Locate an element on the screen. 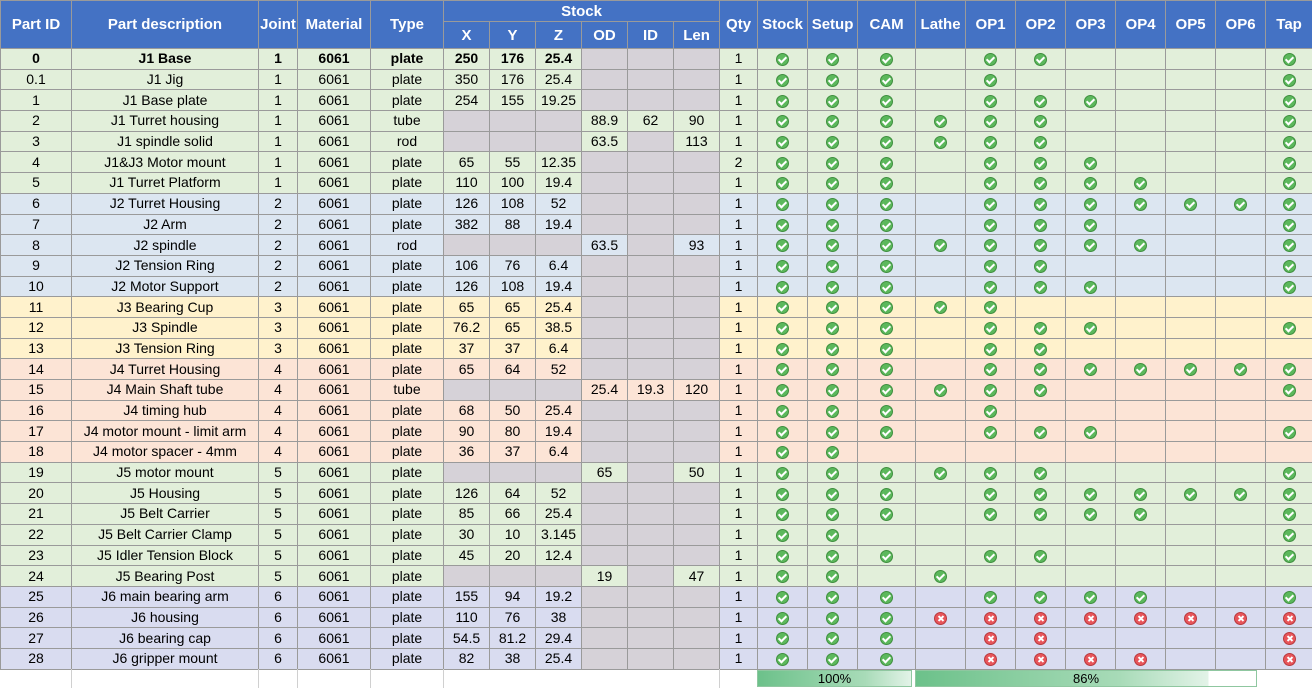 The image size is (1312, 688). cell-part-description: J6 bearing cap is located at coordinates (165, 638).